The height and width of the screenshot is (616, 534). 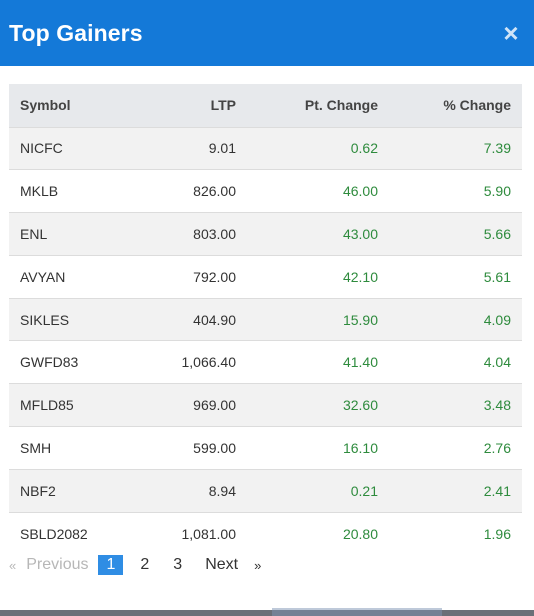 What do you see at coordinates (265, 491) in the screenshot?
I see `table-row: NBF2 8.94 0.21 2.41` at bounding box center [265, 491].